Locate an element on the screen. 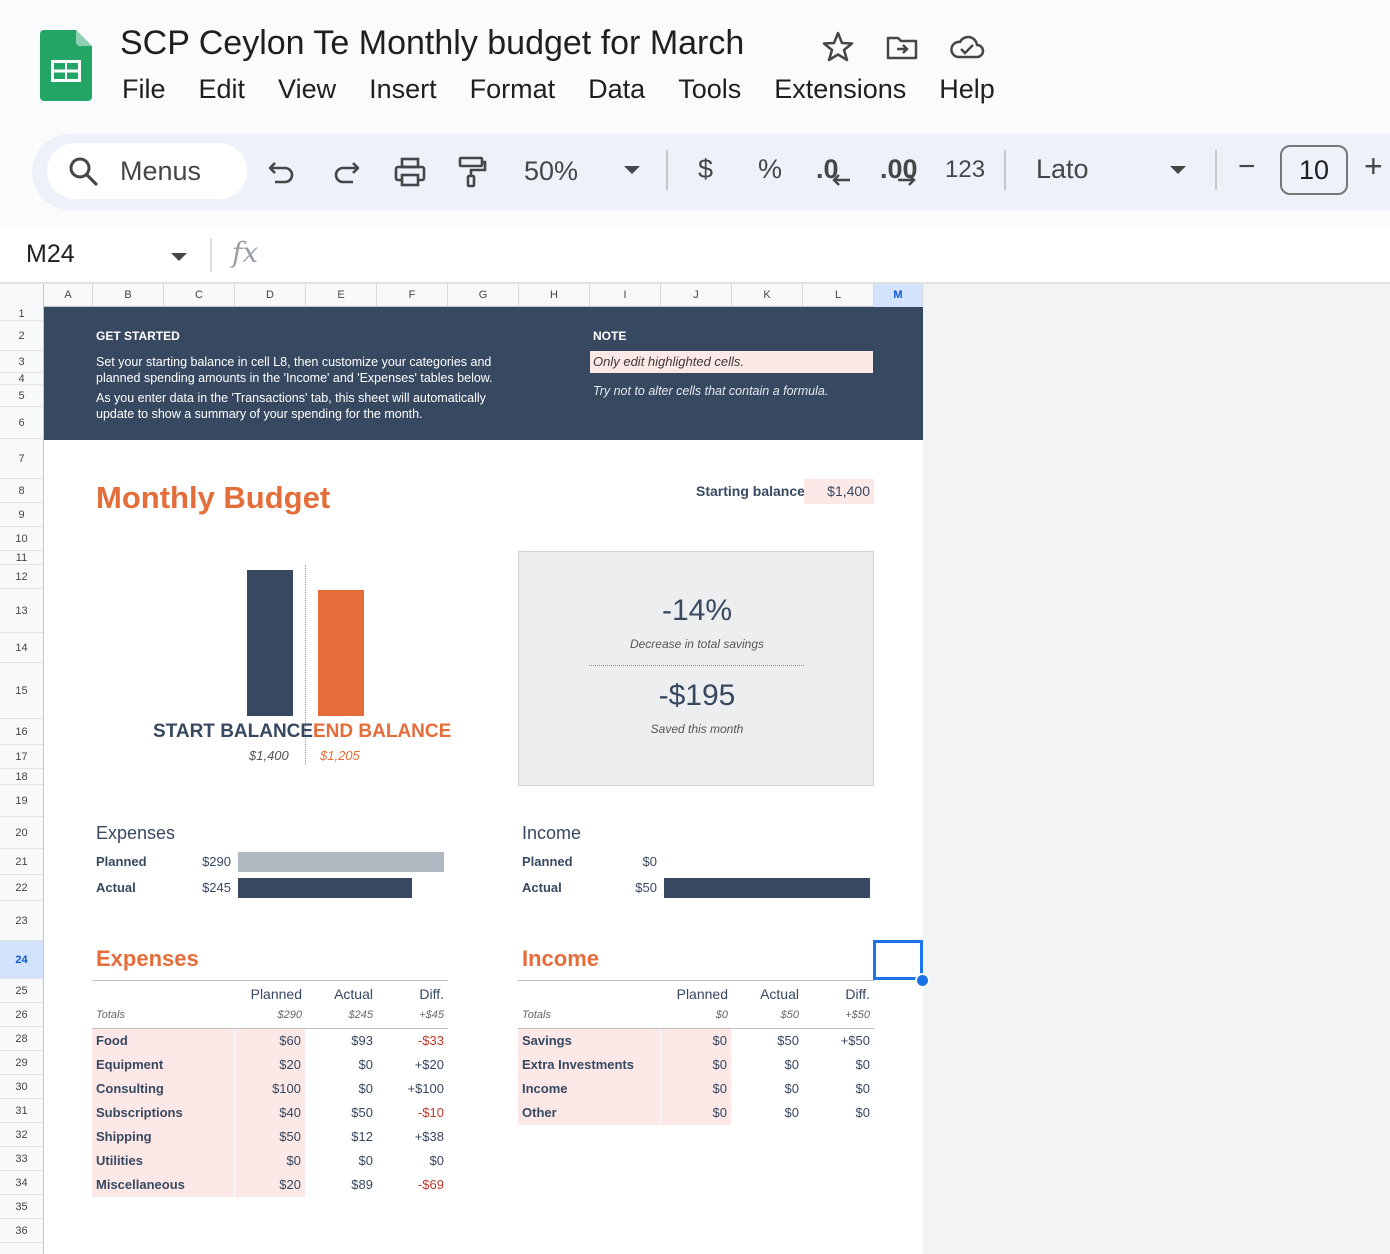  income-category-other: Other is located at coordinates (589, 1113).